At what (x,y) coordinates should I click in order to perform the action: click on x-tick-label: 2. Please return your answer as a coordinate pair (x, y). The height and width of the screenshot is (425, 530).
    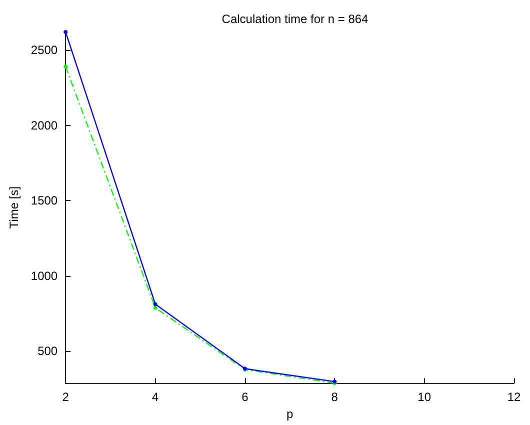
    Looking at the image, I should click on (66, 397).